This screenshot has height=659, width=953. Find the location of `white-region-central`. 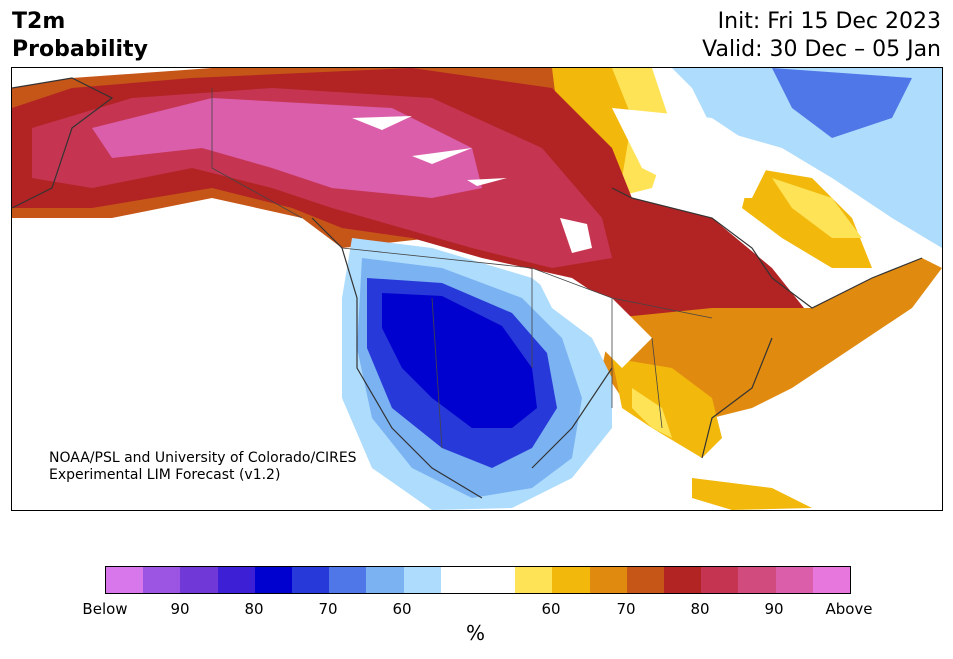

white-region-central is located at coordinates (592, 318).